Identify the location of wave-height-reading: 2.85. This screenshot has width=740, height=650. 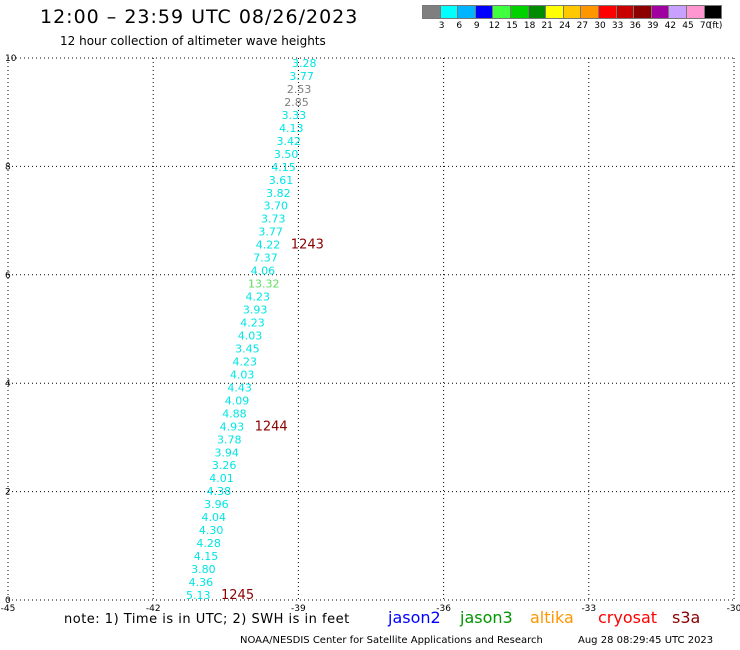
(296, 102).